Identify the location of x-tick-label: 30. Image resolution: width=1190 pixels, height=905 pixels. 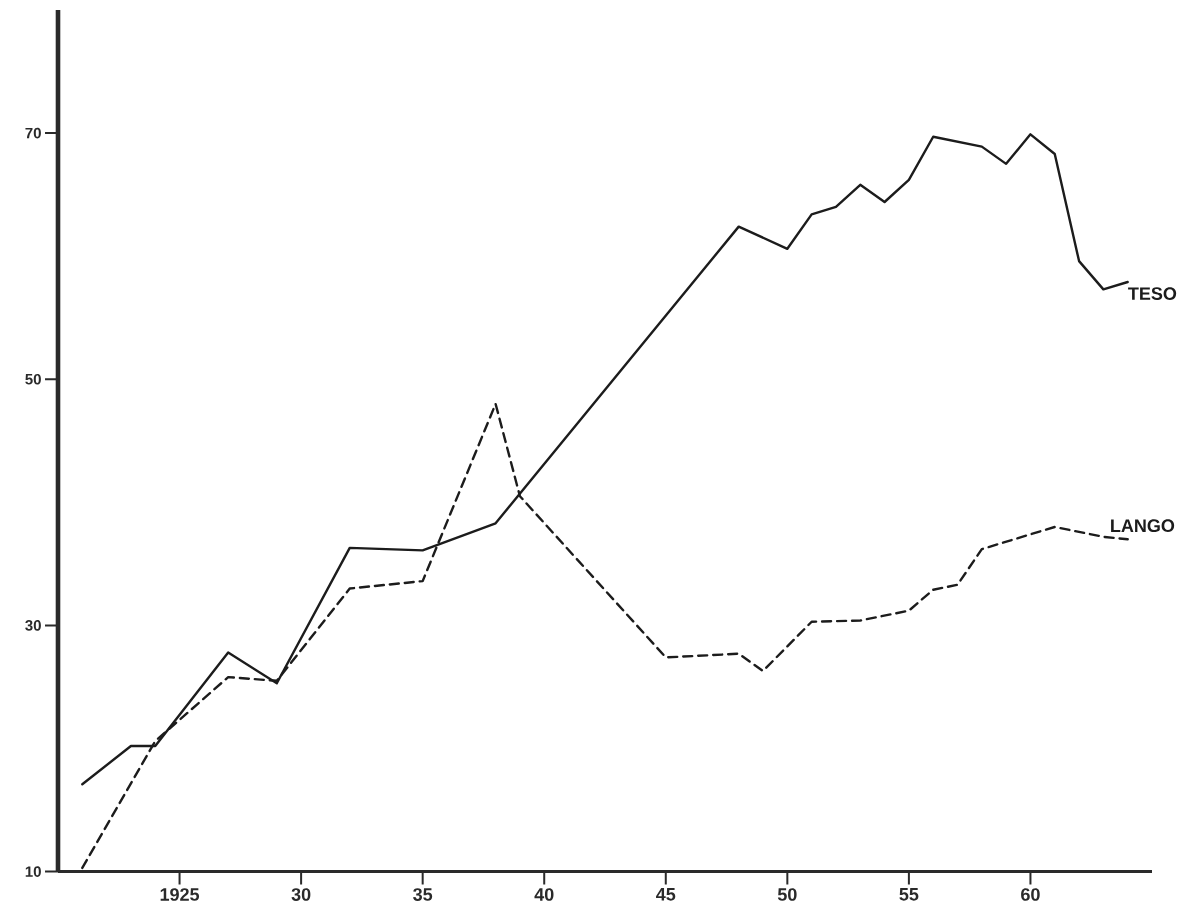
(301, 894).